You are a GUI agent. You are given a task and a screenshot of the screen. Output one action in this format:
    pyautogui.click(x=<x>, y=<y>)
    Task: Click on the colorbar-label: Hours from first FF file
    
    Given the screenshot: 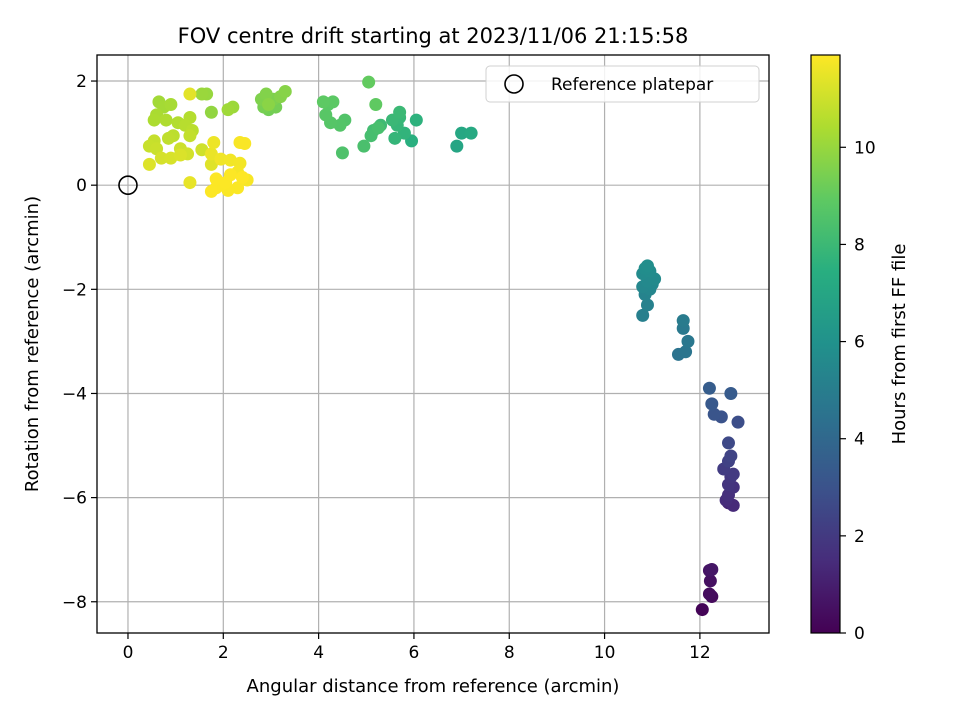 What is the action you would take?
    pyautogui.click(x=899, y=344)
    